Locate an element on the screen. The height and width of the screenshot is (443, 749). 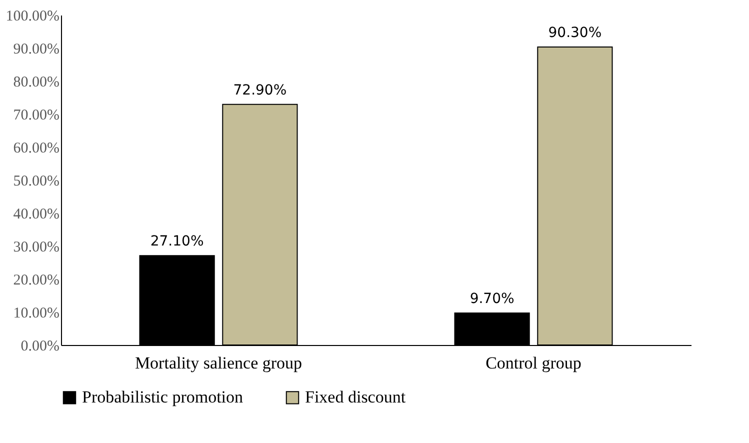
y-tick-label: 100.00% is located at coordinates (33, 16).